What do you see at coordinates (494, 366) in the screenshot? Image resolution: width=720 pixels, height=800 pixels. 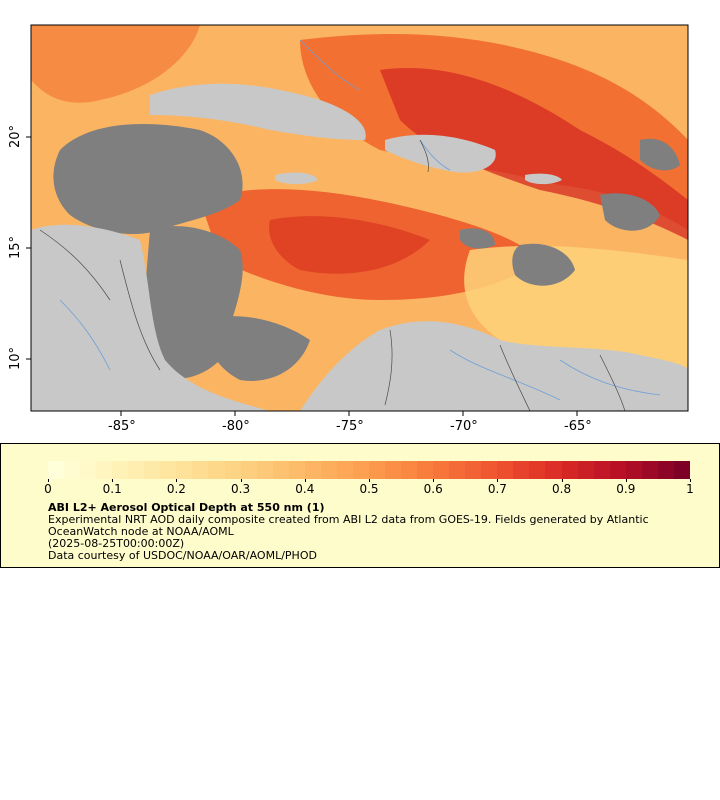 I see `land-south-america` at bounding box center [494, 366].